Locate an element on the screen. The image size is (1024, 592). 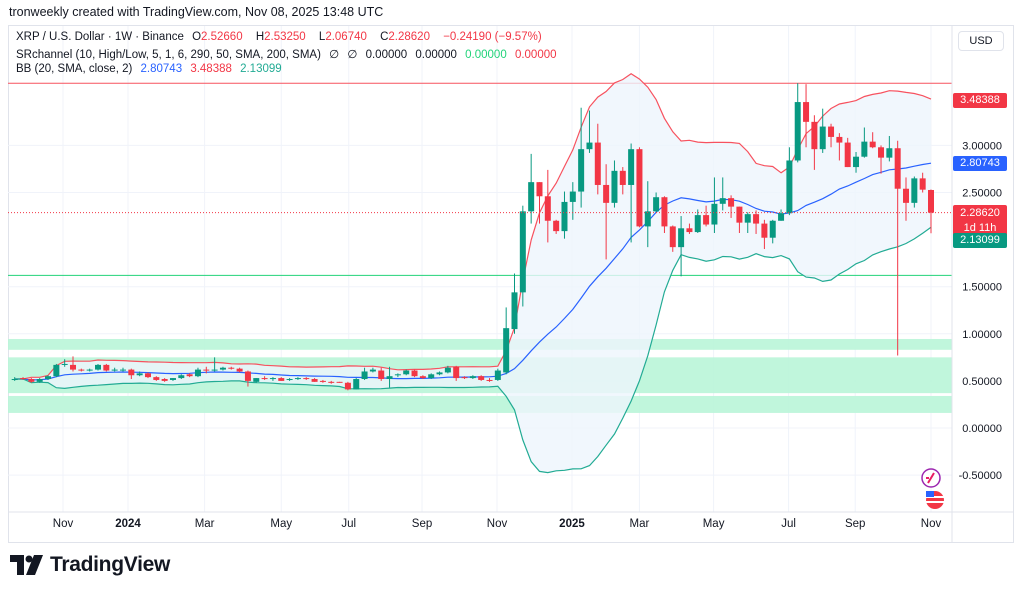
symbol-title: XRP / U.S. Dollar · 1W · Binance is located at coordinates (100, 37).